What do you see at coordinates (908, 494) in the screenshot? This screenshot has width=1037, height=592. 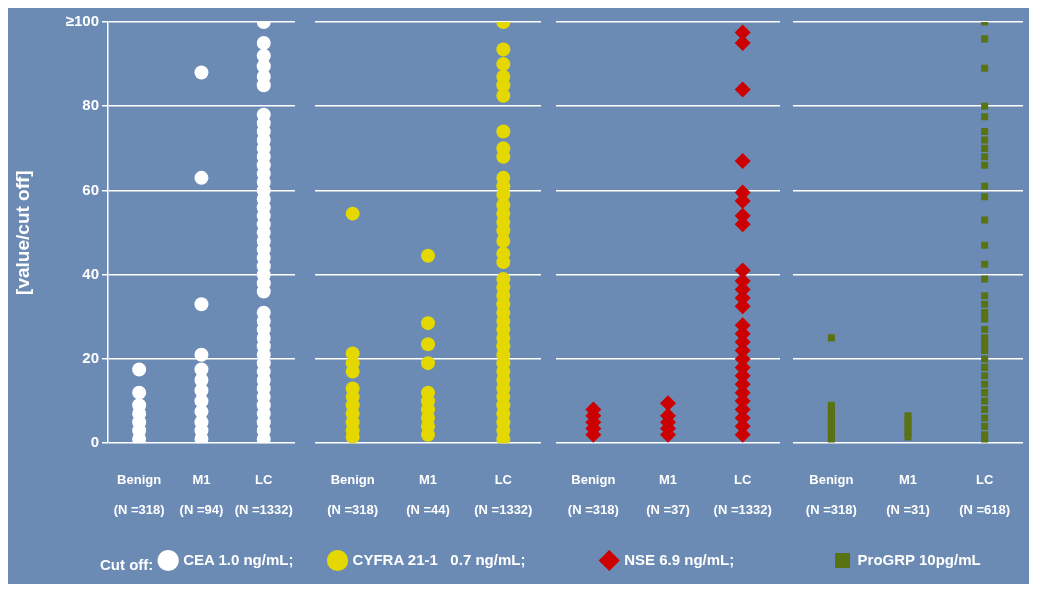 I see `x-tick-label: M1 (N =31)` at bounding box center [908, 494].